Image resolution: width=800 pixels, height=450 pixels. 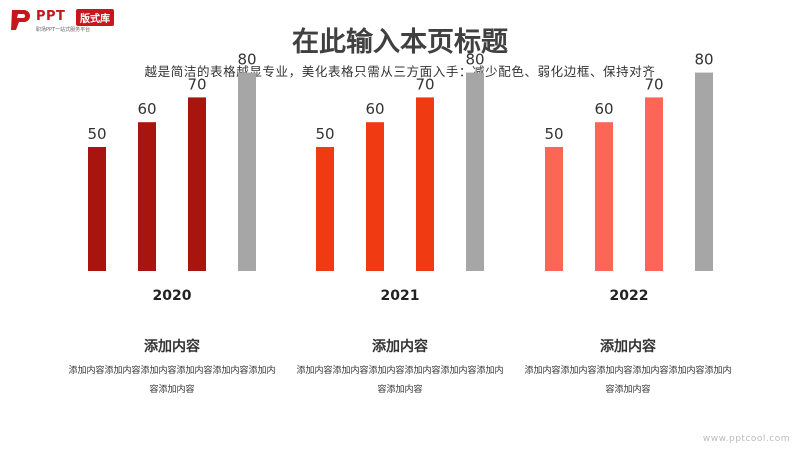 I want to click on logo-text: PPT, so click(x=51, y=16).